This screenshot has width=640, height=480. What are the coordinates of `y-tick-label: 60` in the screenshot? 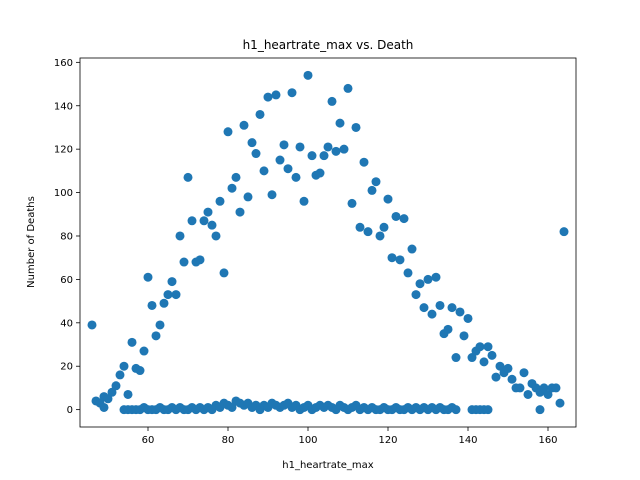 It's located at (66, 280).